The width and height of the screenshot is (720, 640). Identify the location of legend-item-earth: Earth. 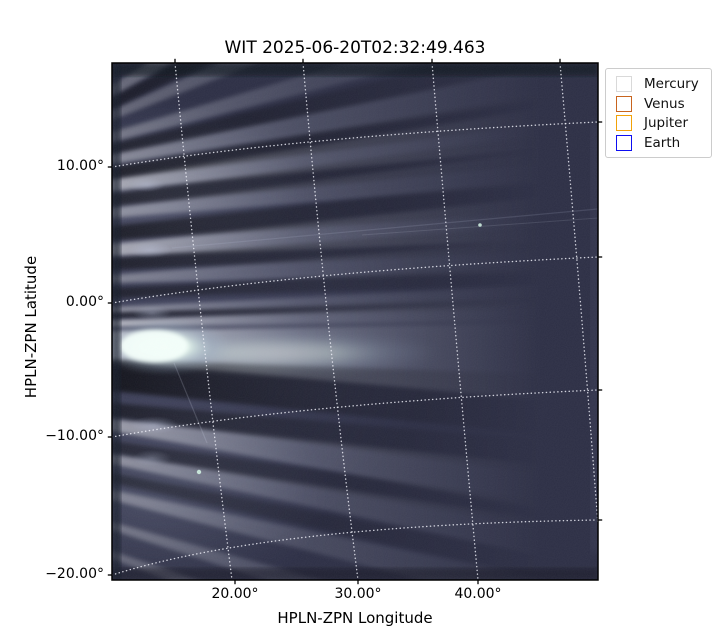
(658, 143).